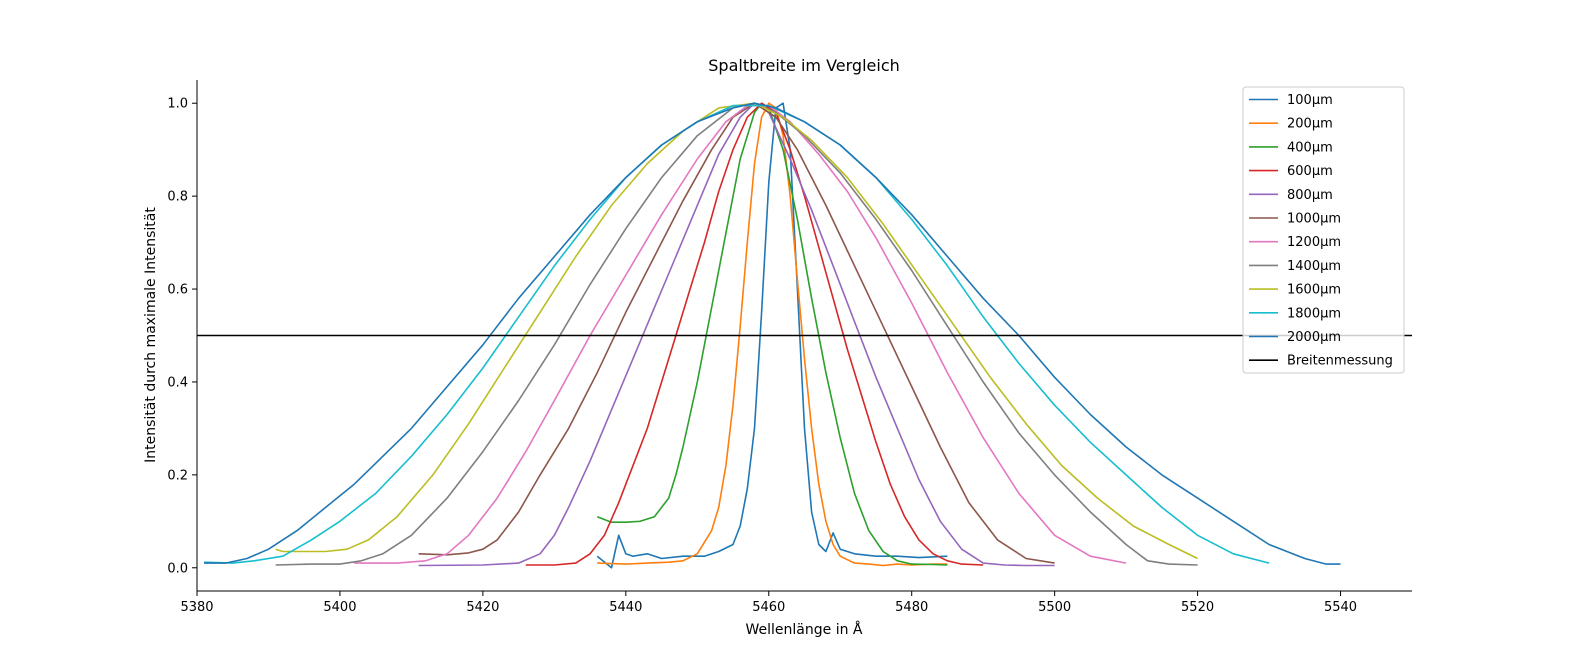  Describe the element at coordinates (804, 65) in the screenshot. I see `chart-title: Spaltbreite im Vergleich` at that location.